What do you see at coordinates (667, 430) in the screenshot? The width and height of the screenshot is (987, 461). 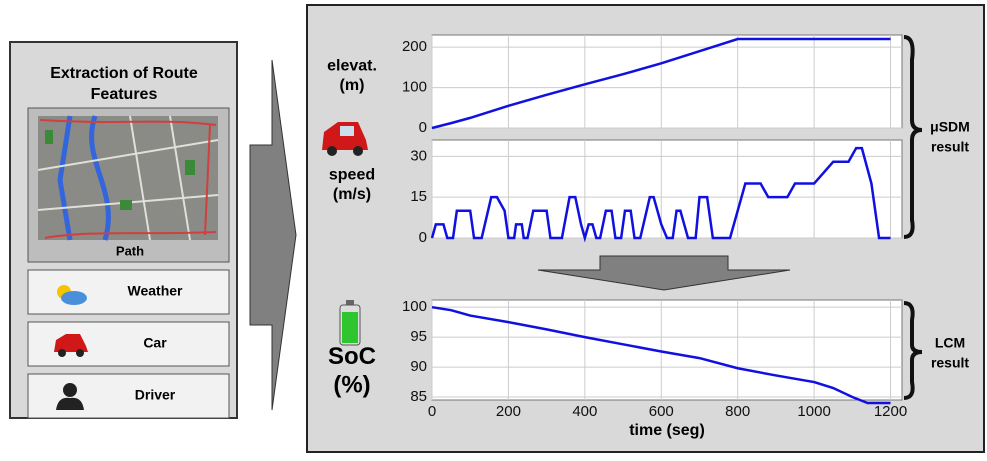 I see `x-axis-label: time (seg)` at bounding box center [667, 430].